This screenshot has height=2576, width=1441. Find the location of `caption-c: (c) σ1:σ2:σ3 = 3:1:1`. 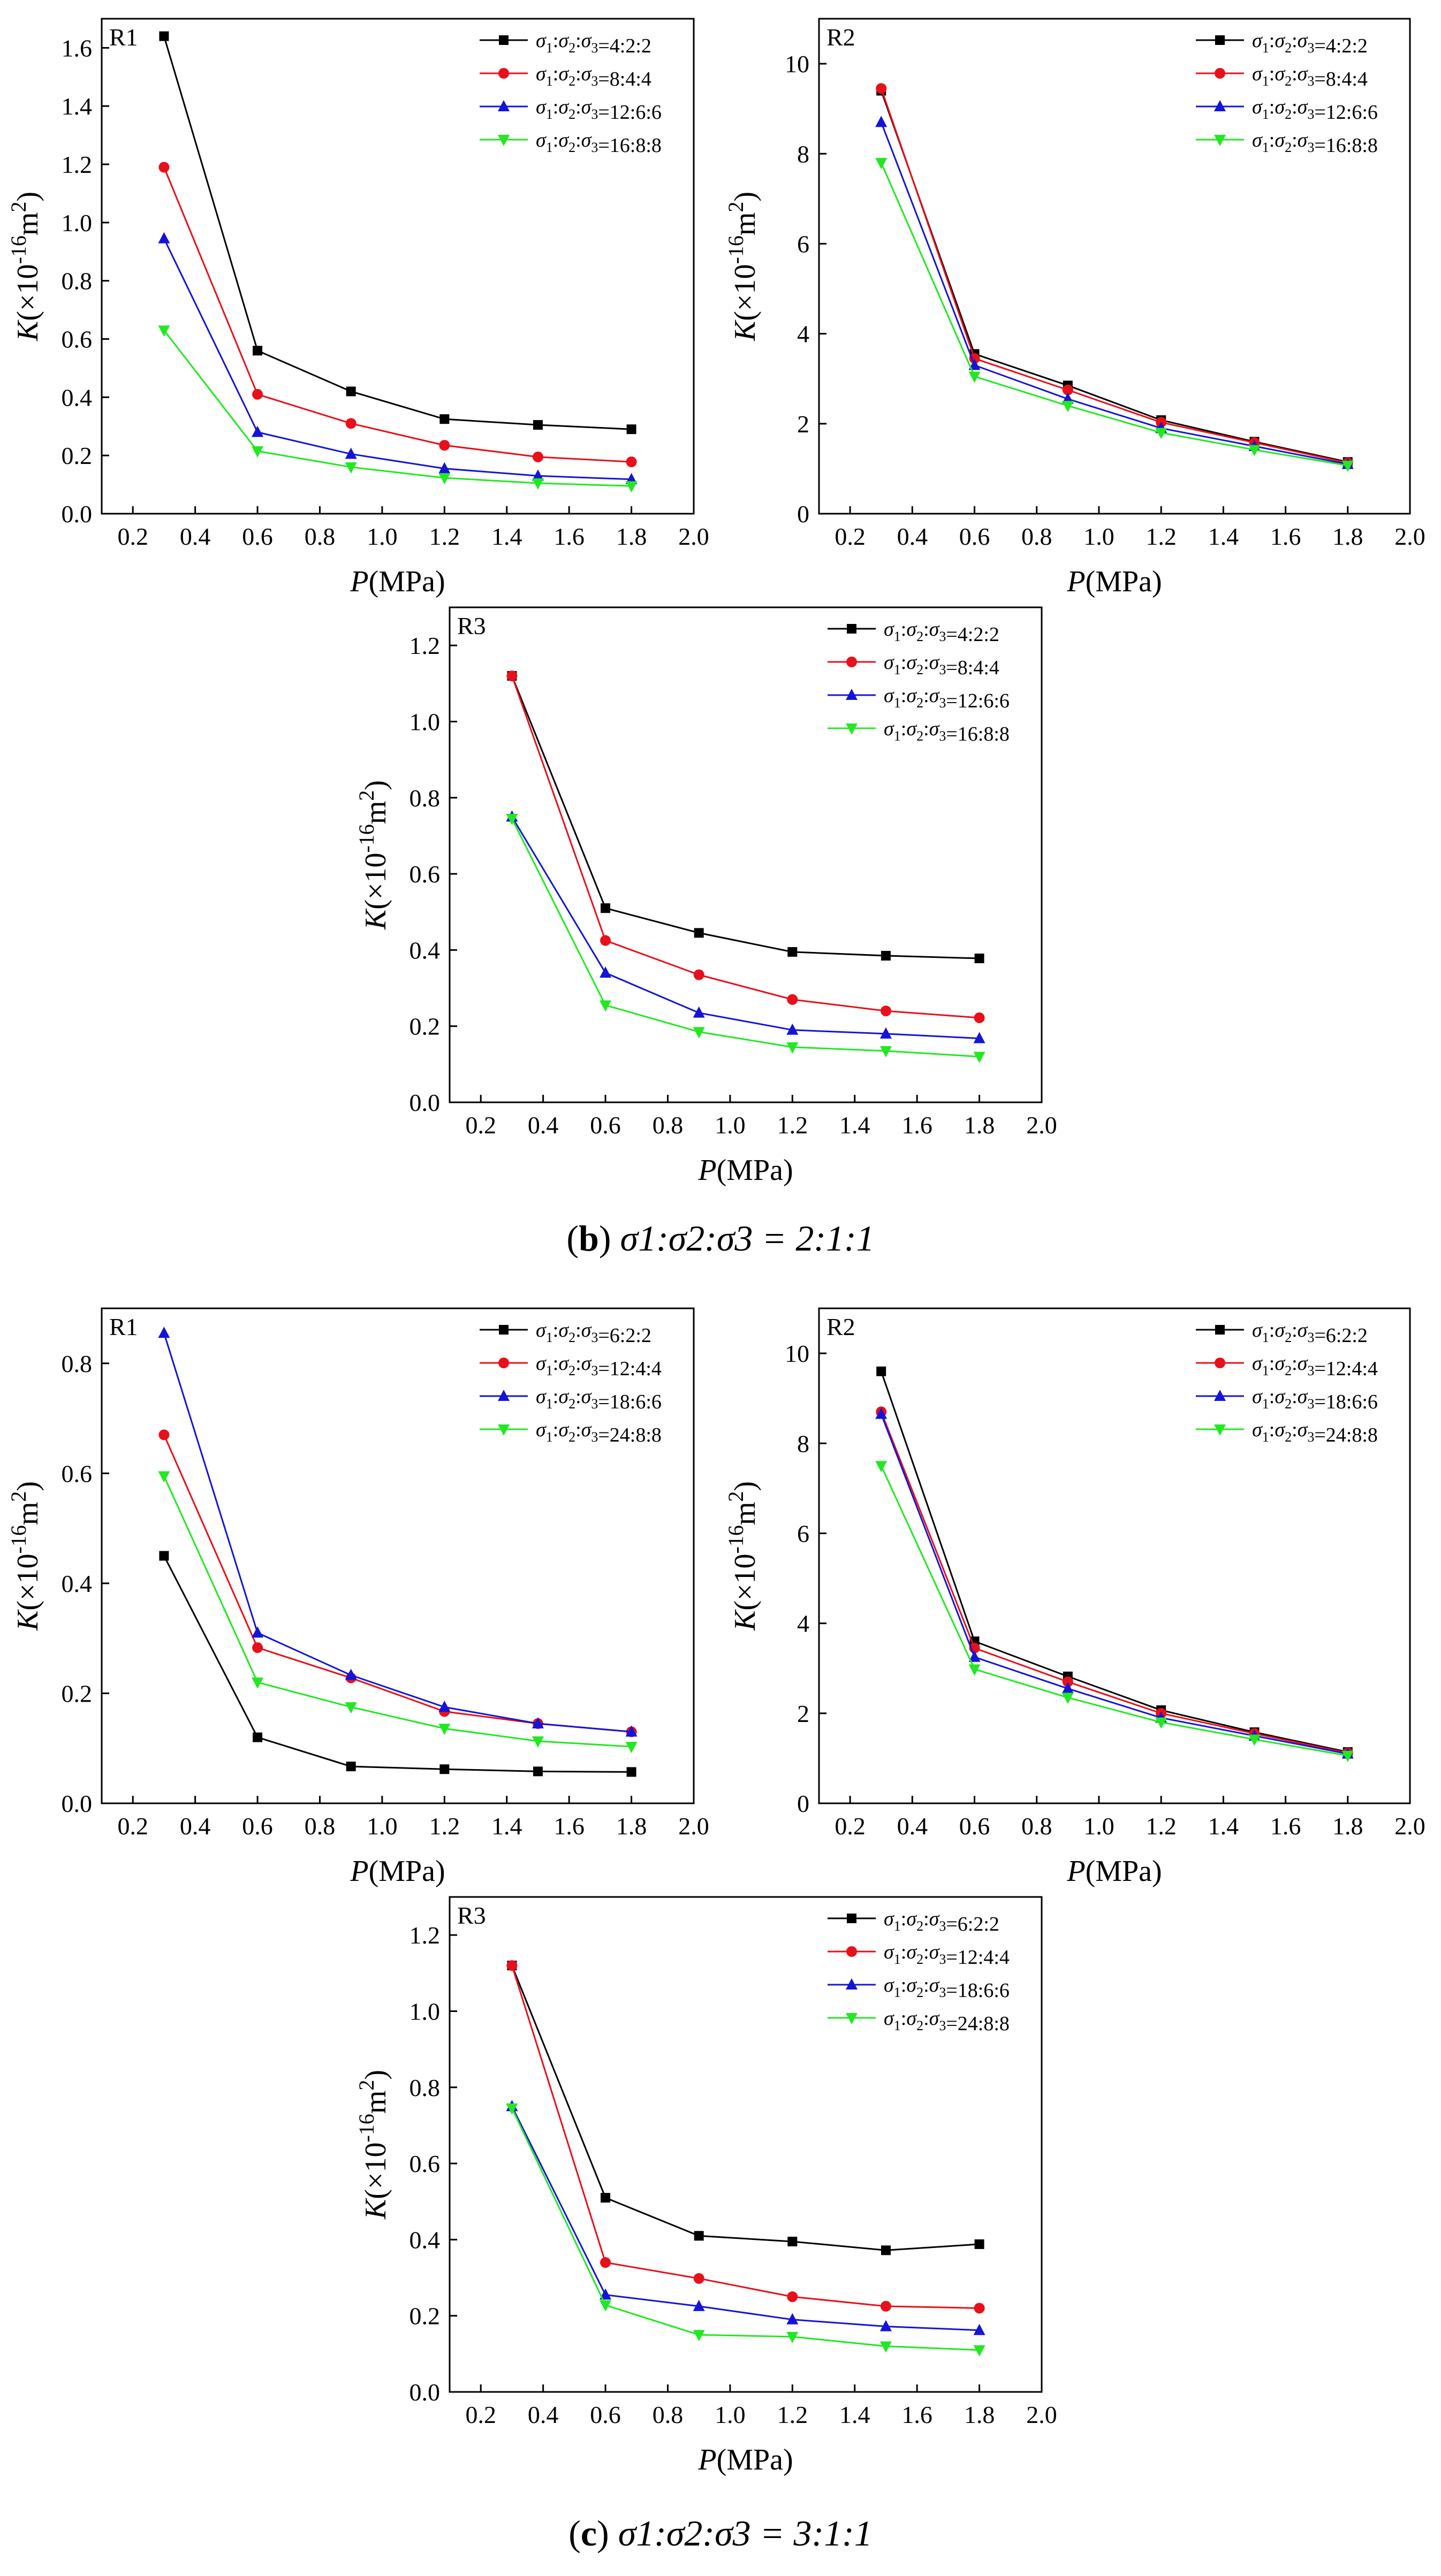

caption-c: (c) σ1:σ2:σ3 = 3:1:1 is located at coordinates (720, 2533).